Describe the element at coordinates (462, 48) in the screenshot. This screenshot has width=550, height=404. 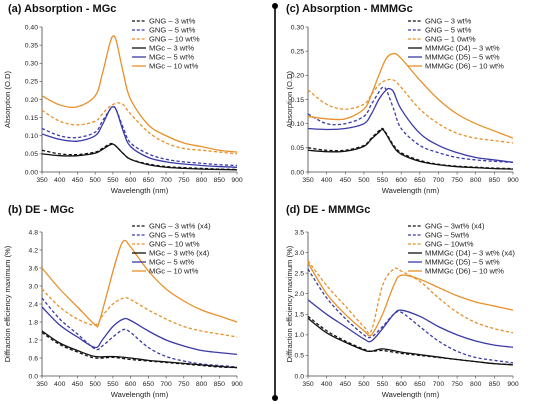
I see `legend-entry: MMMGc (D4) – 3 wt%` at that location.